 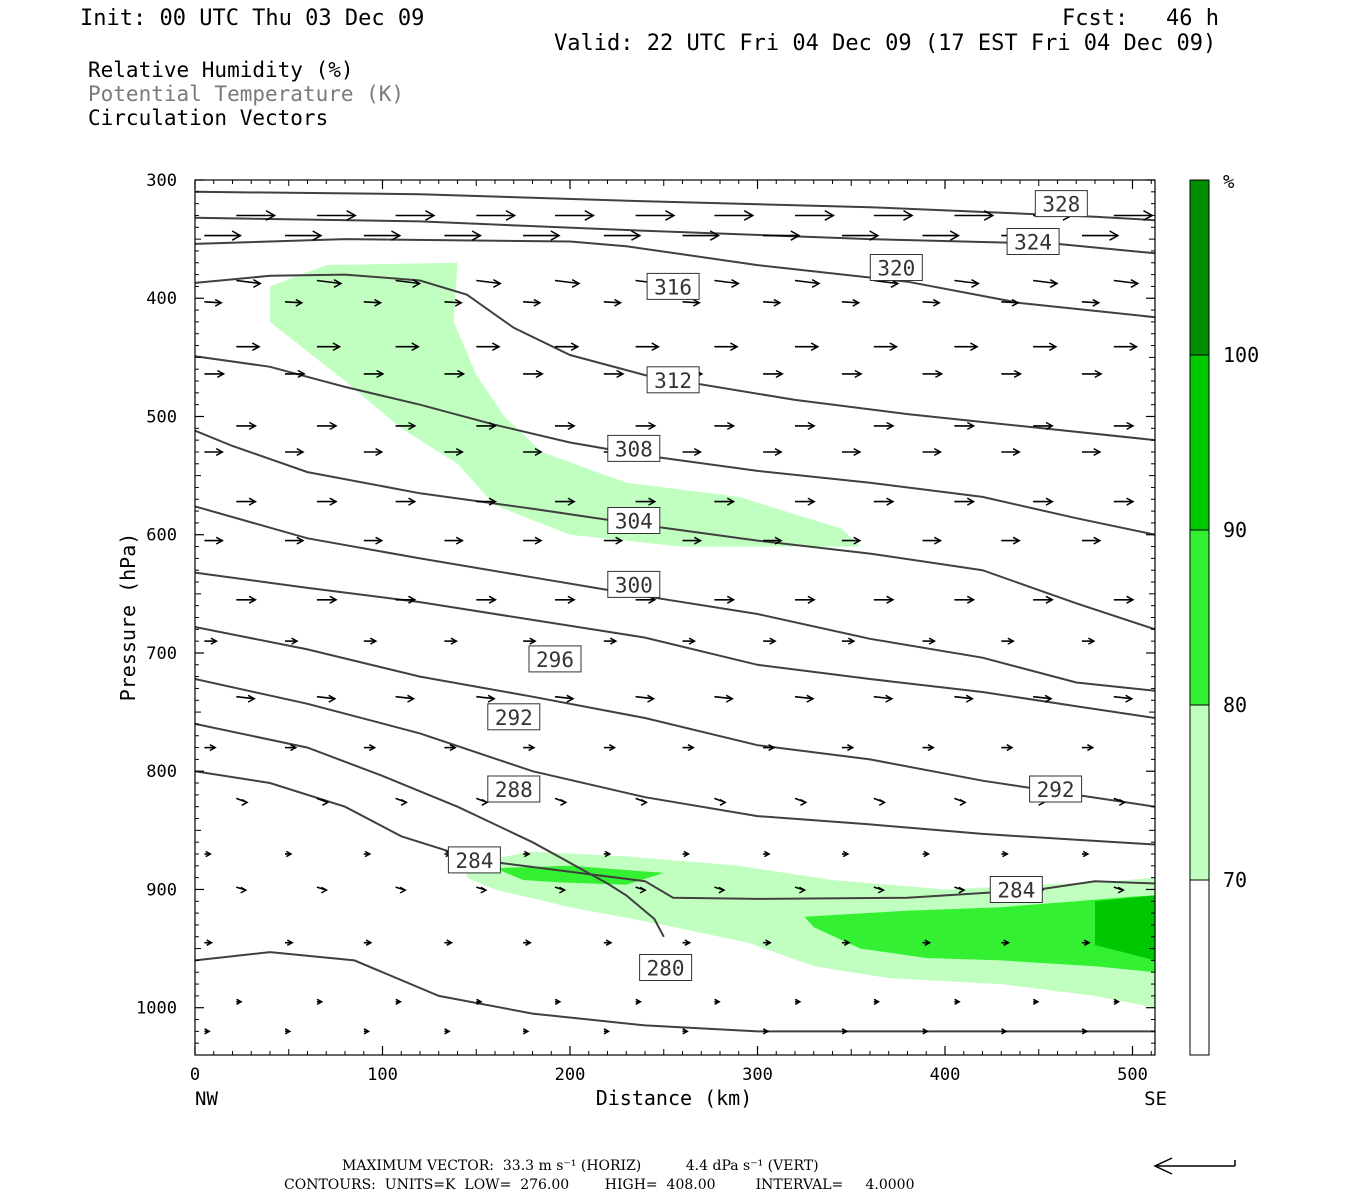 I want to click on svg-text: 312, so click(x=673, y=381).